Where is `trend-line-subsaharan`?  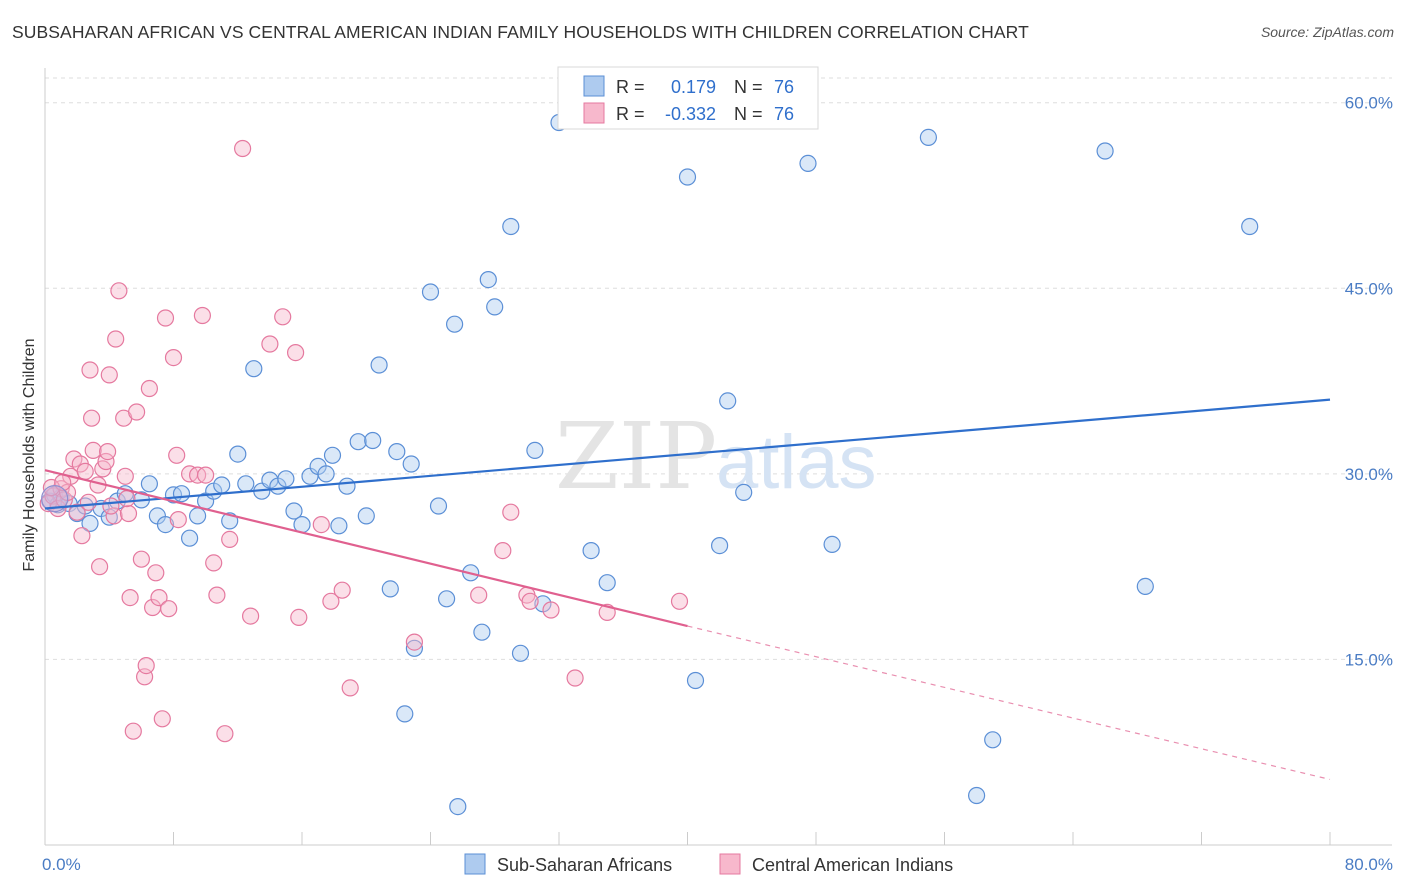
trend-line-subsaharan is located at coordinates (687, 454).